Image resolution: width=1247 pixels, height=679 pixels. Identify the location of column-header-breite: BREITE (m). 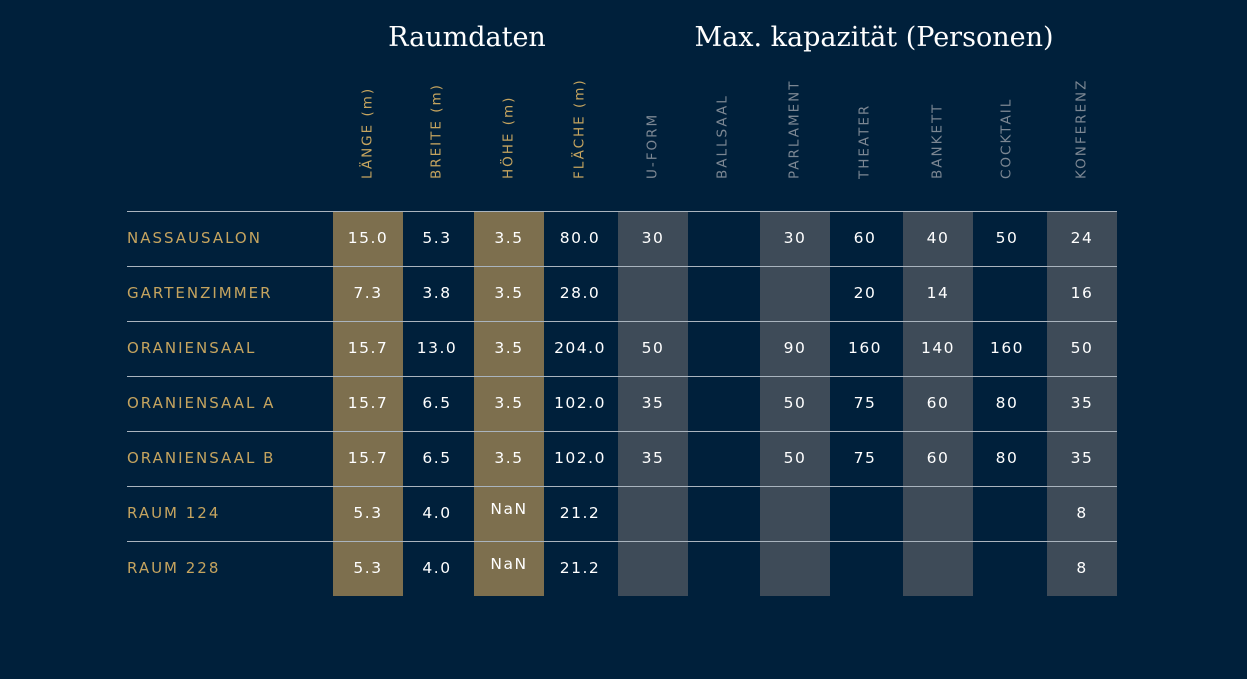
(437, 129).